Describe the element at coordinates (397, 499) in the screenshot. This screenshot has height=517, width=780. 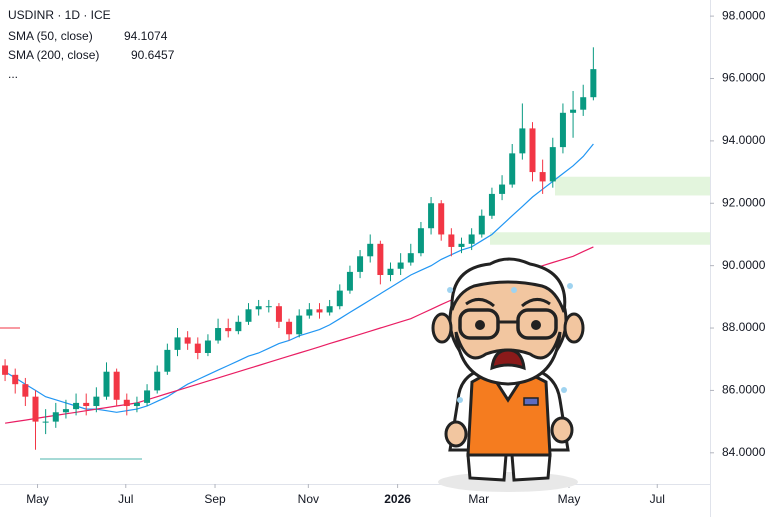
I see `x-tick-label: 2026` at that location.